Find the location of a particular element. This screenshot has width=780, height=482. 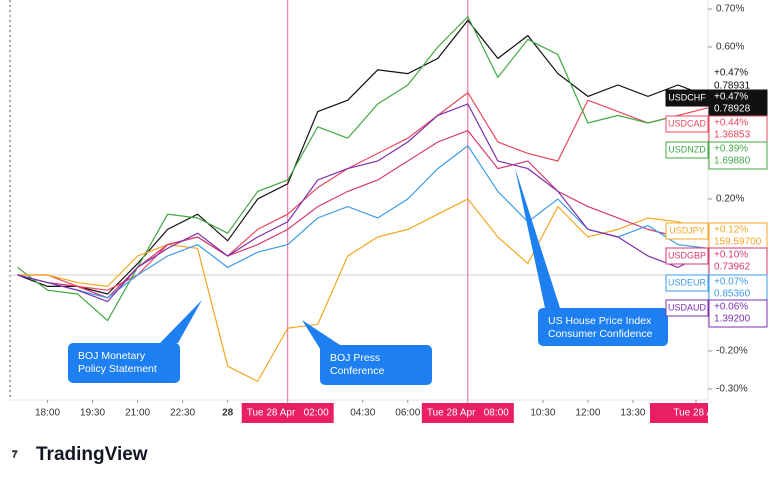

series-last-price: 1.39200 is located at coordinates (732, 319).